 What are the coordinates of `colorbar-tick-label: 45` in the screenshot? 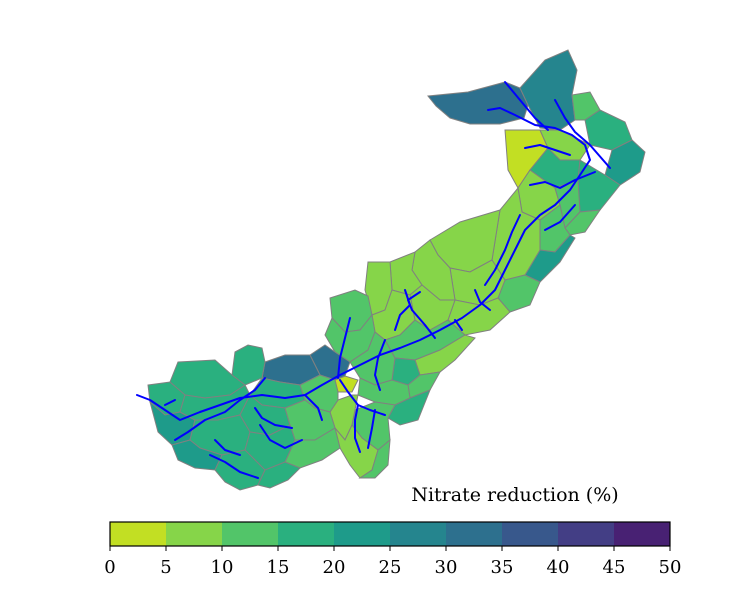 It's located at (614, 567).